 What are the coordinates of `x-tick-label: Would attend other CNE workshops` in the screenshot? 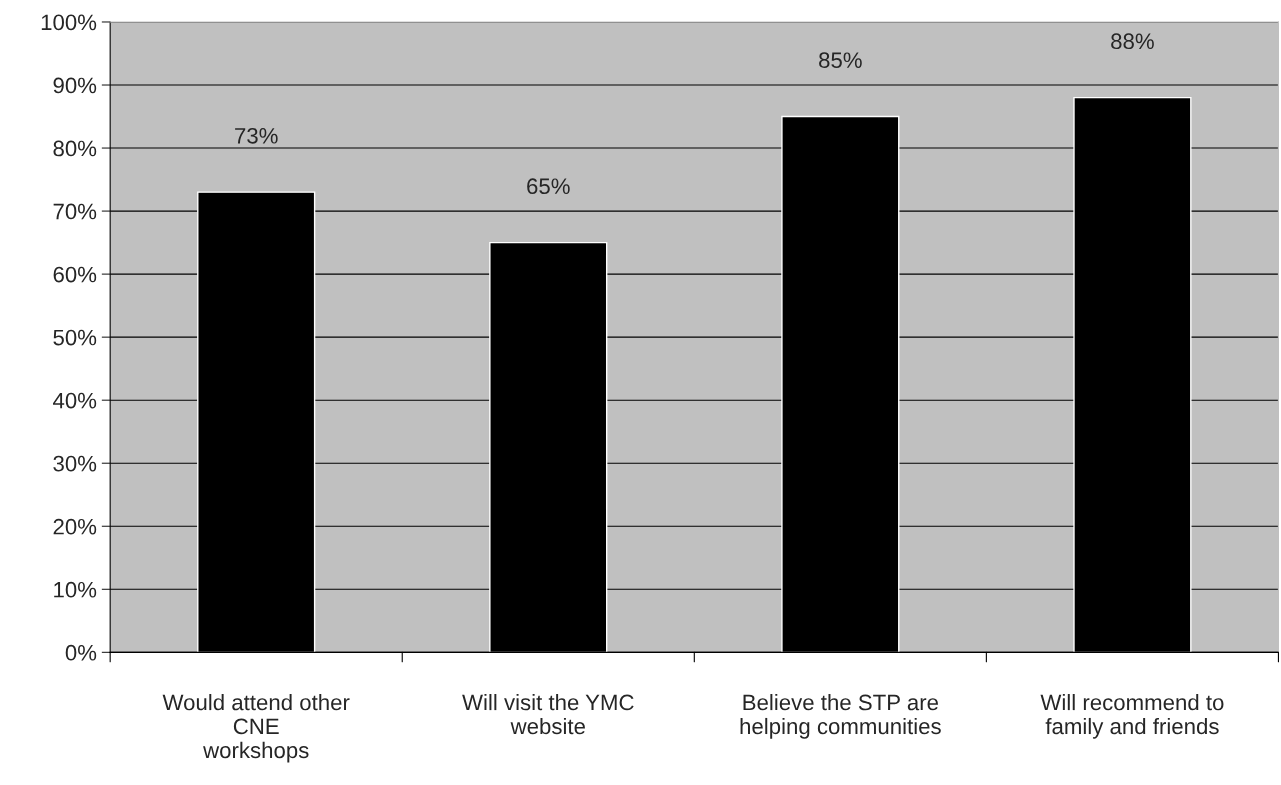 It's located at (256, 728).